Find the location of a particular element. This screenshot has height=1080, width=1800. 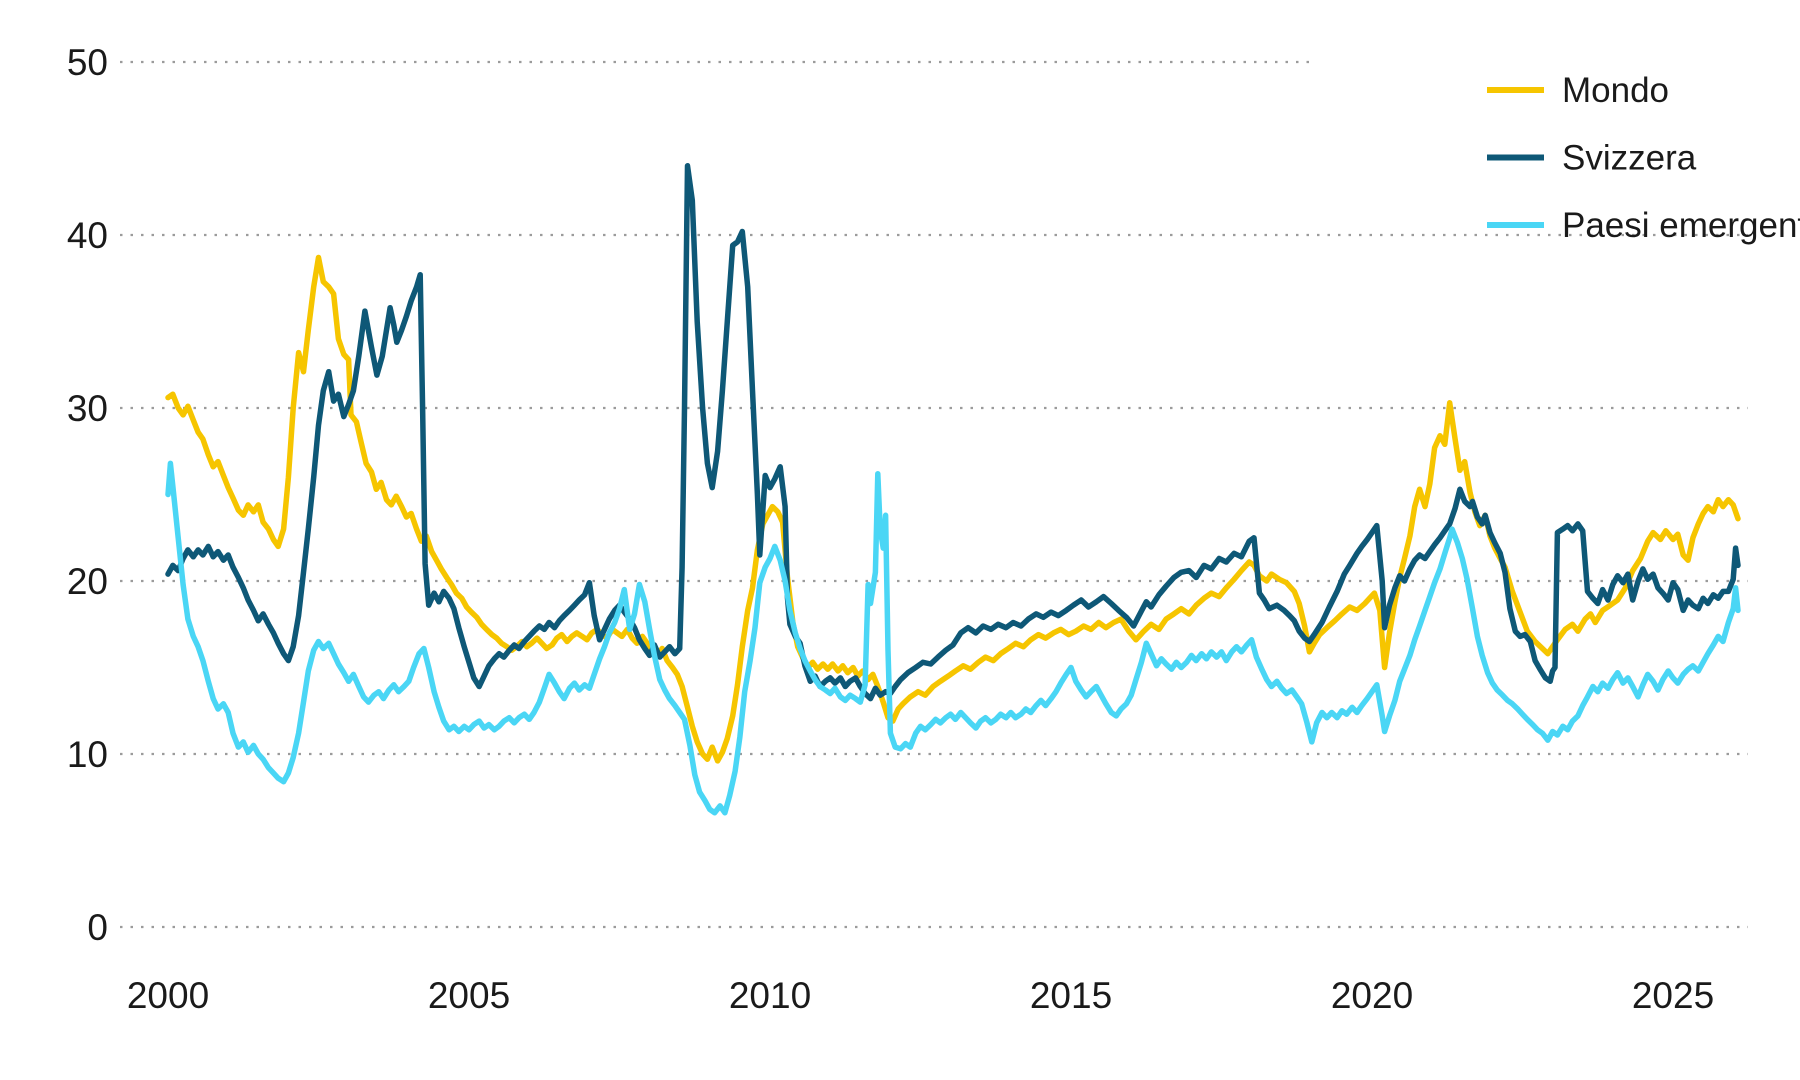

y-tick-label-20: 20 is located at coordinates (87, 581).